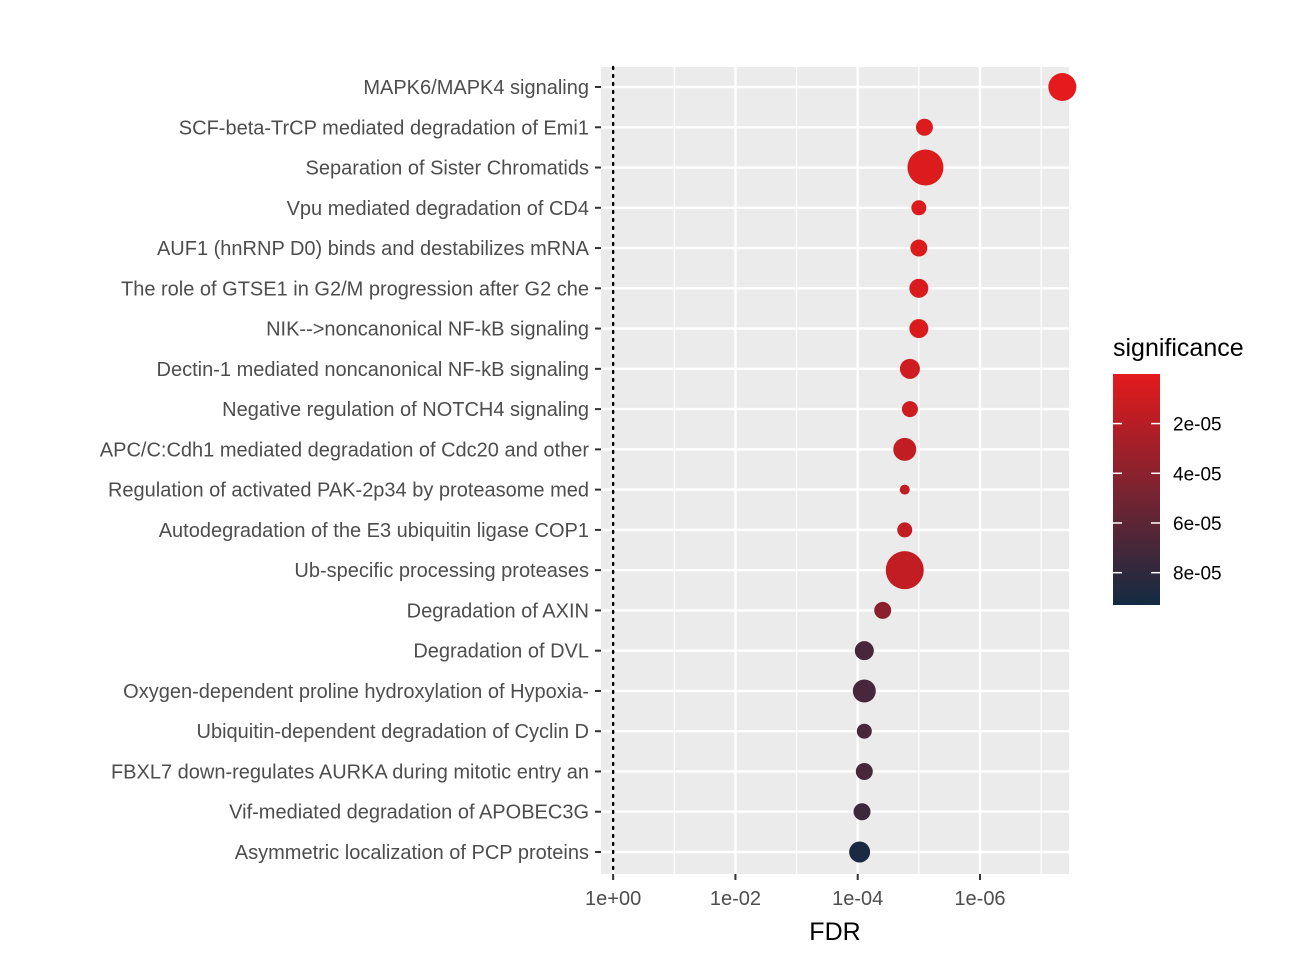 The width and height of the screenshot is (1296, 960). I want to click on y-tick-label: Negative regulation of NOTCH4 signaling, so click(405, 410).